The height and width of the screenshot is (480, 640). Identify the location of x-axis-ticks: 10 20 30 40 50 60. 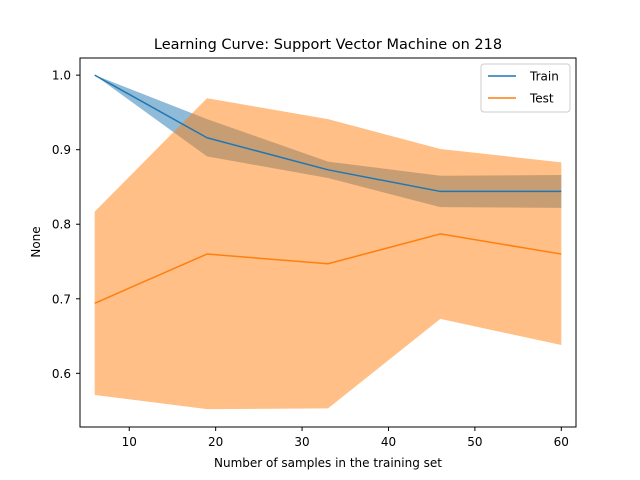
(345, 438).